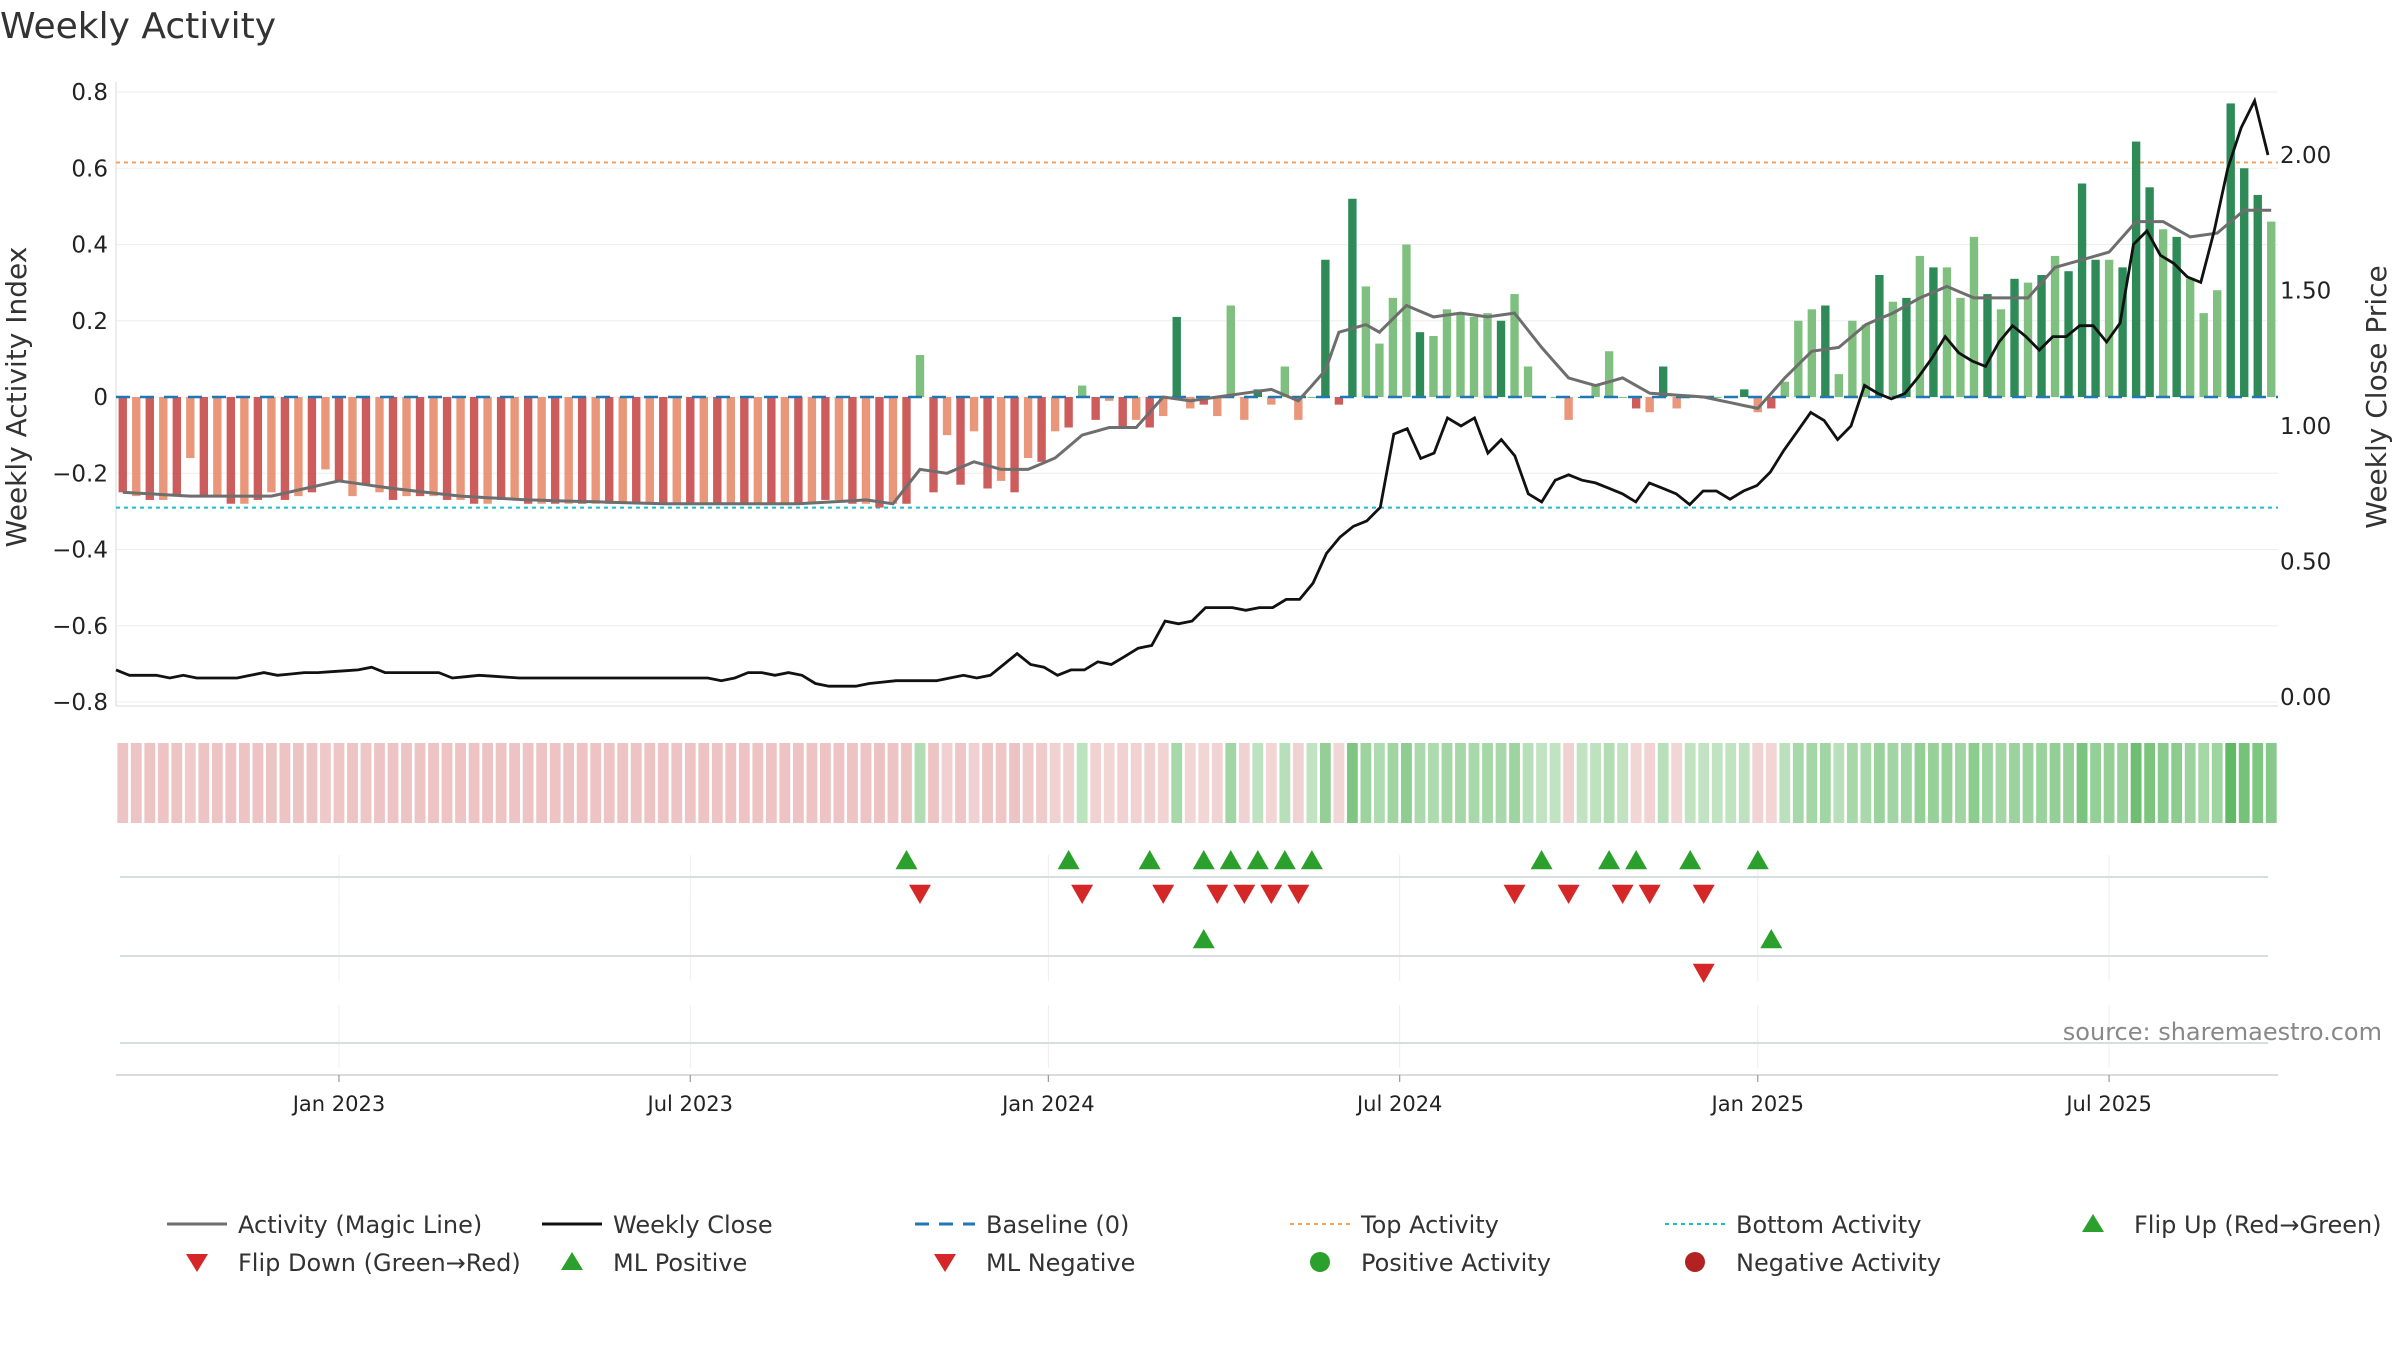 The height and width of the screenshot is (1350, 2400). What do you see at coordinates (80, 703) in the screenshot?
I see `left-tick-label: −0.8` at bounding box center [80, 703].